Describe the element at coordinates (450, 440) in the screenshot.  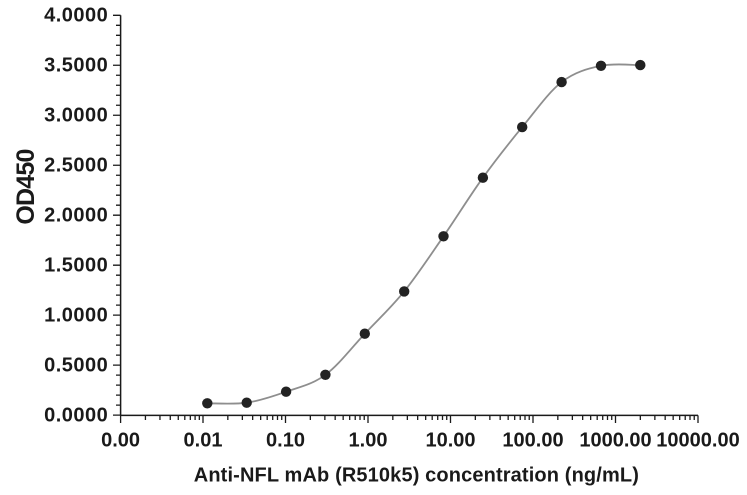
I see `svg-text: 10.00` at that location.